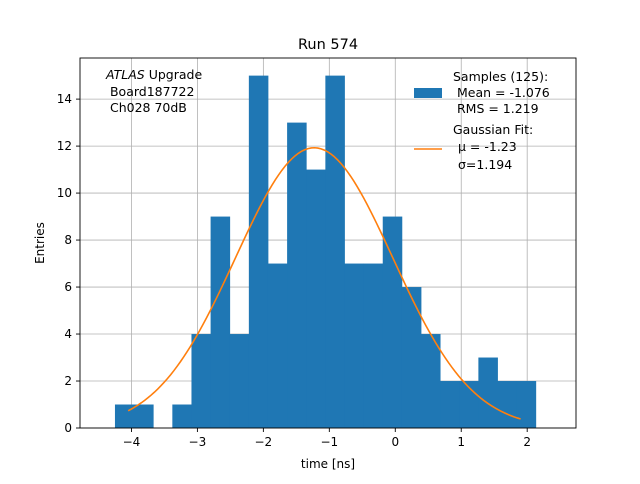  What do you see at coordinates (198, 442) in the screenshot?
I see `x-tick-label: −3` at bounding box center [198, 442].